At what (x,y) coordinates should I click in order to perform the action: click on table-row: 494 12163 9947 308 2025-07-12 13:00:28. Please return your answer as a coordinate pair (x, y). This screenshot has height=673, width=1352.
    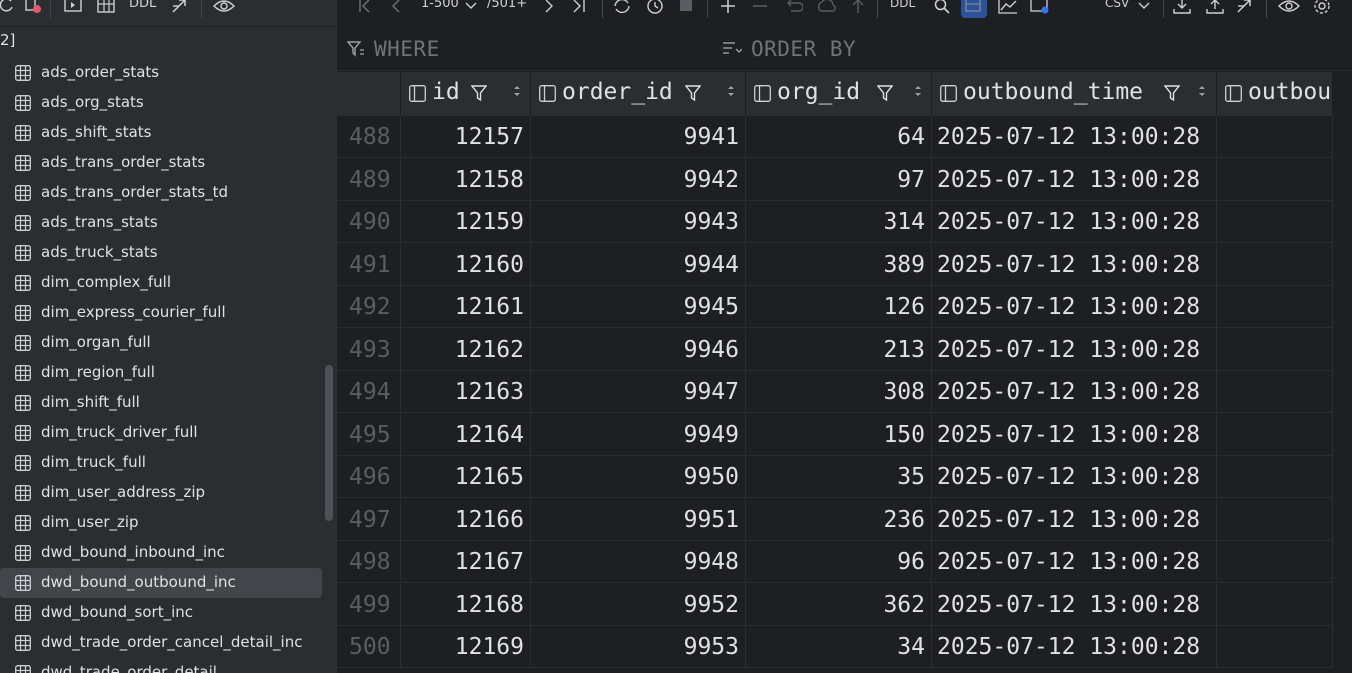
    Looking at the image, I should click on (835, 392).